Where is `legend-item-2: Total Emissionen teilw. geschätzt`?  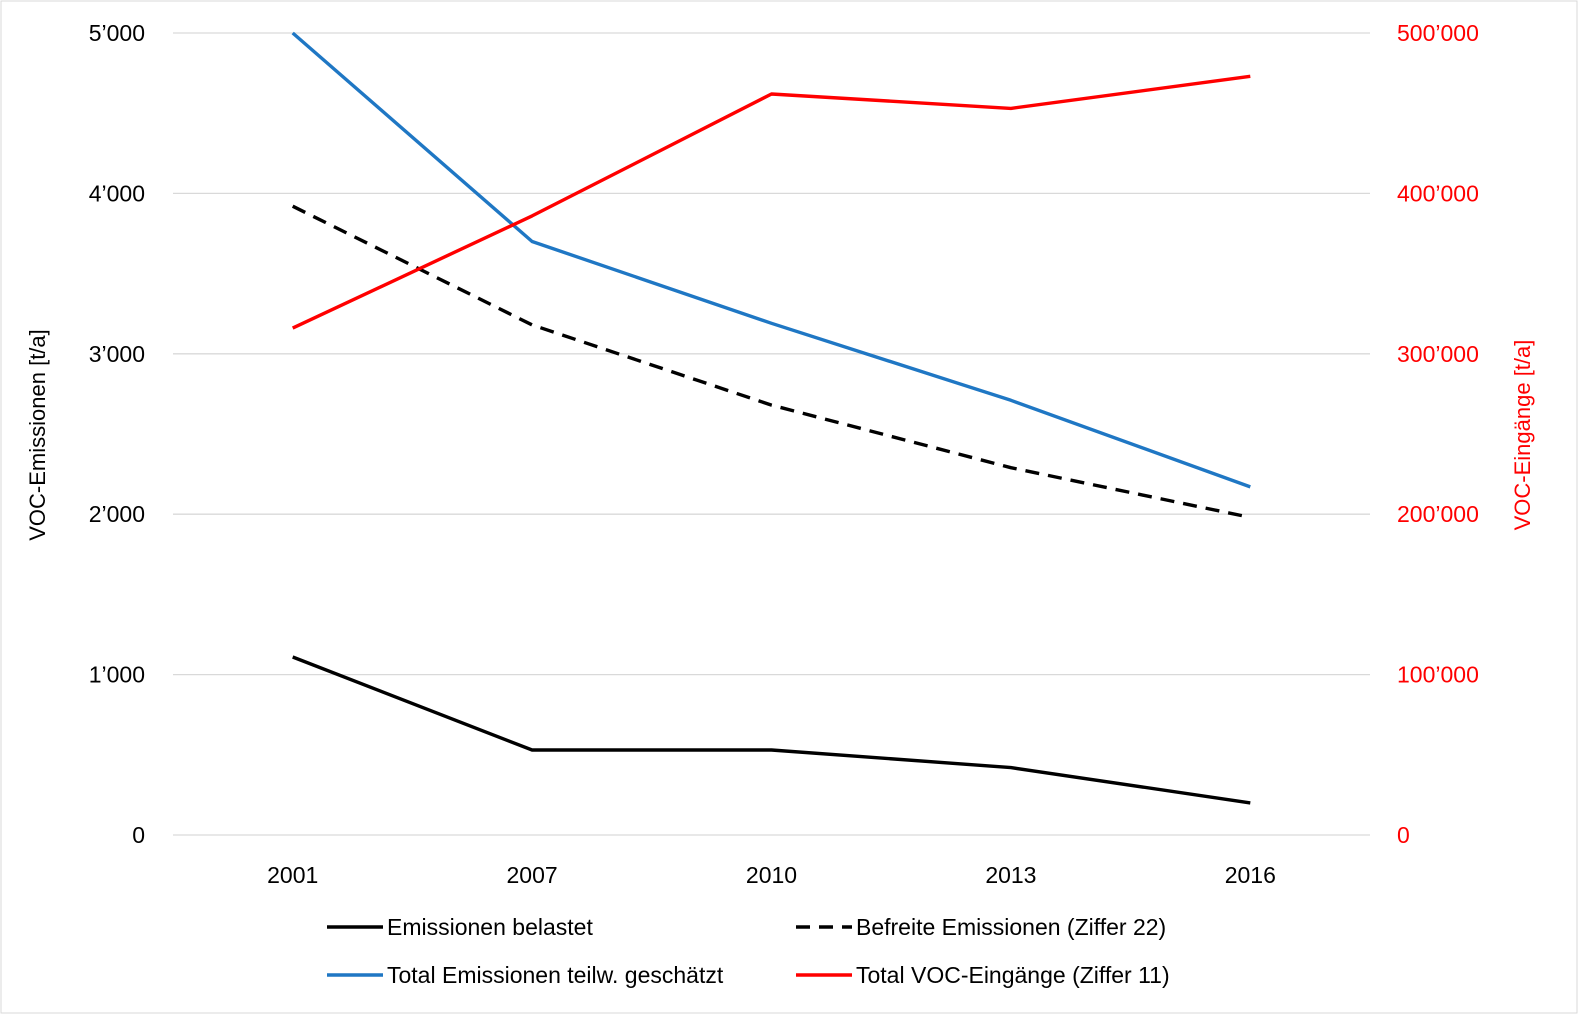 legend-item-2: Total Emissionen teilw. geschätzt is located at coordinates (525, 975).